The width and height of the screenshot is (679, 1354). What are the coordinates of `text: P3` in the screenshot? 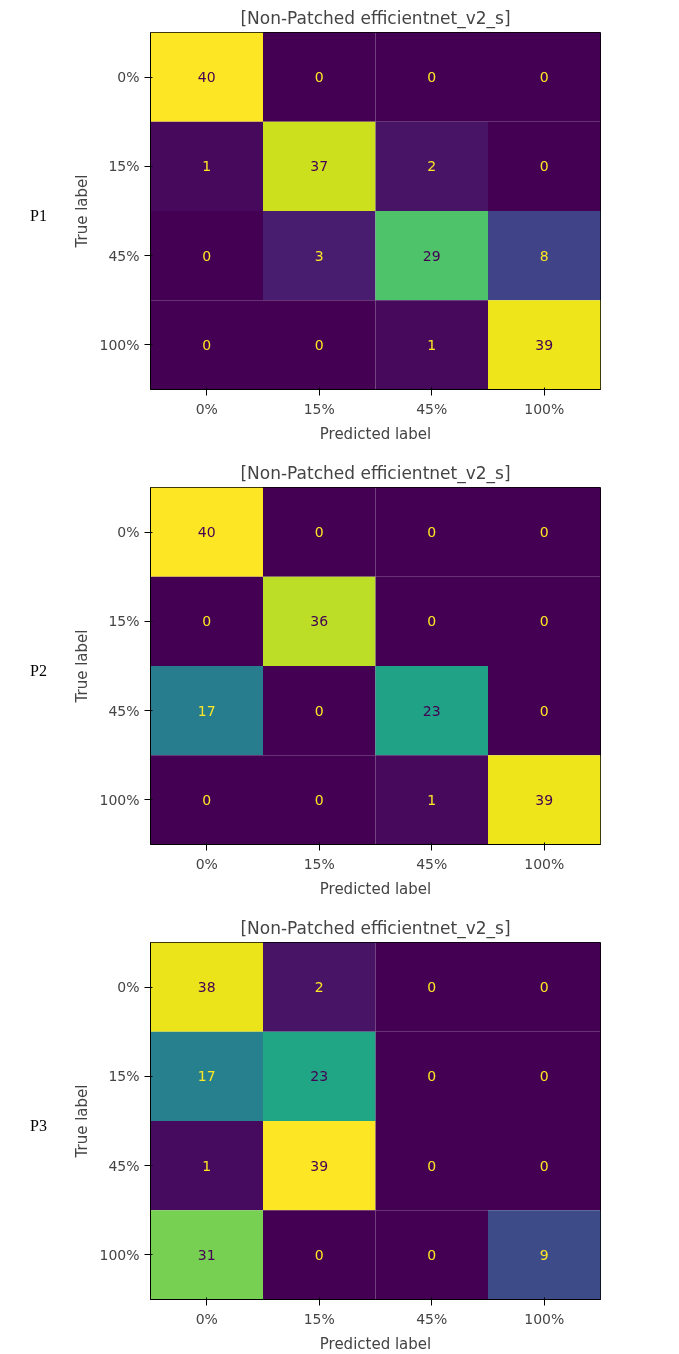 It's located at (38, 1126).